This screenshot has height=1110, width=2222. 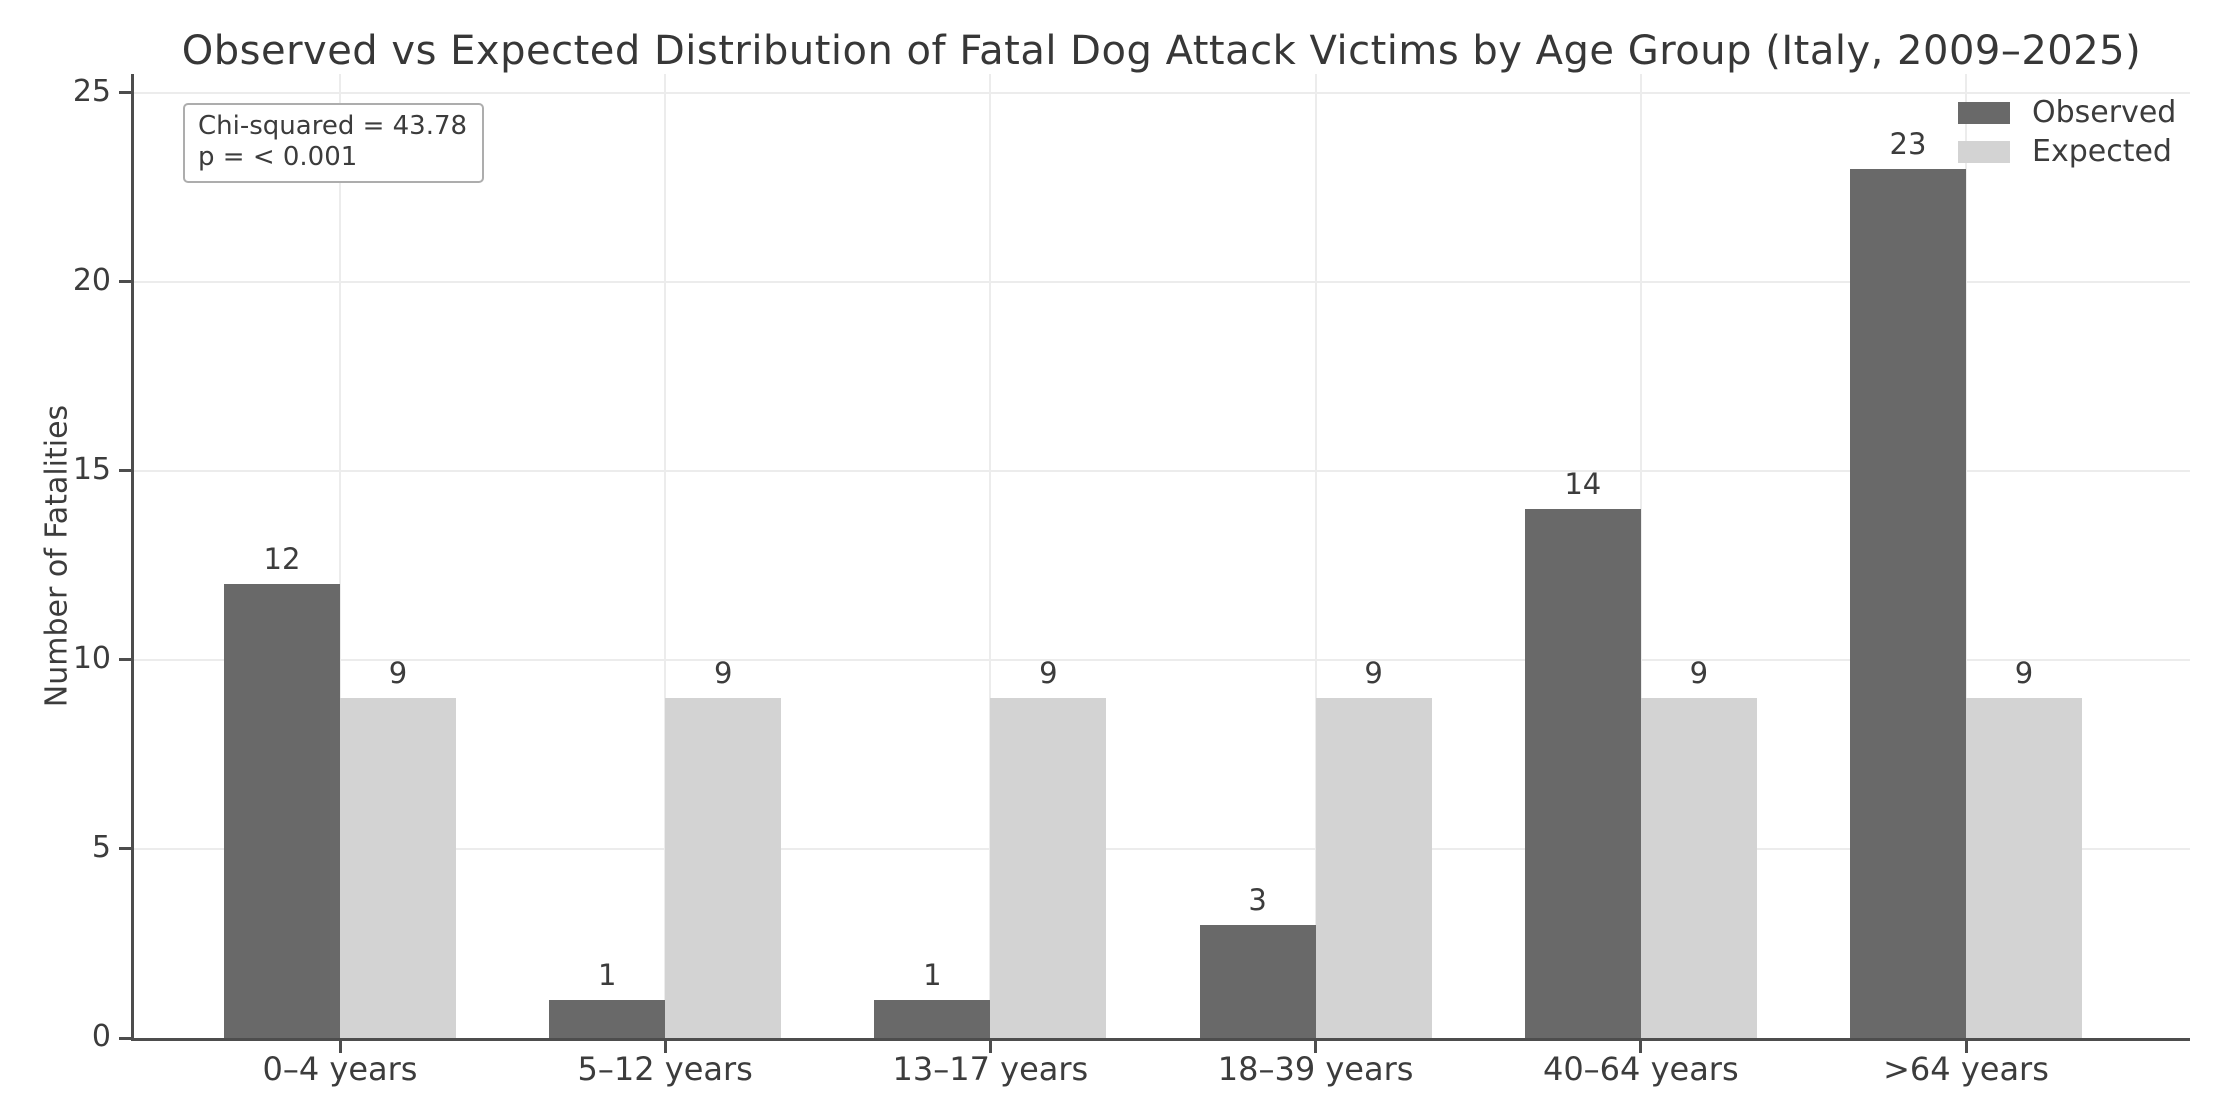 What do you see at coordinates (2024, 672) in the screenshot?
I see `bar-value-label-expected-64-years: 9` at bounding box center [2024, 672].